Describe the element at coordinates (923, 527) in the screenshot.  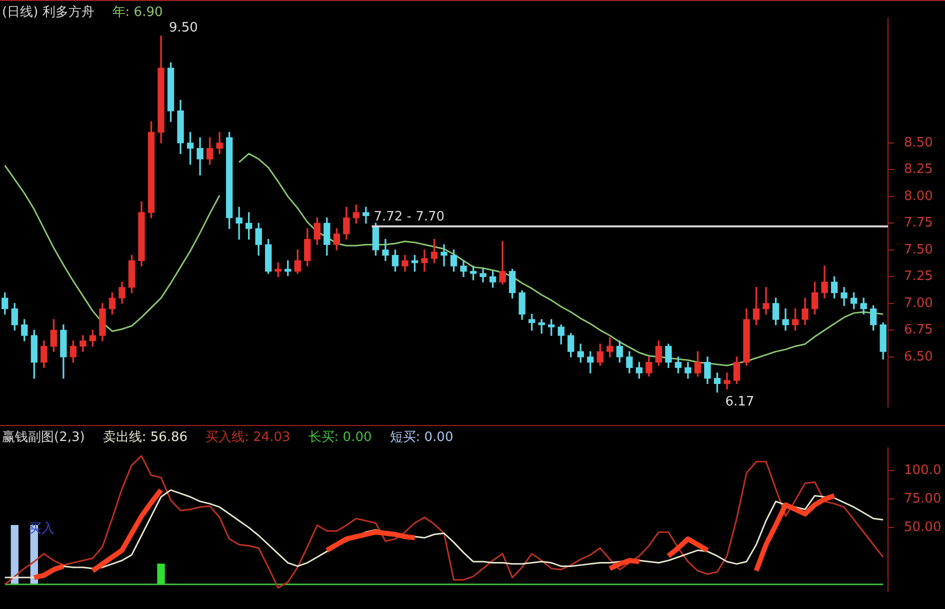
I see `y-tick-label: 50.00` at that location.